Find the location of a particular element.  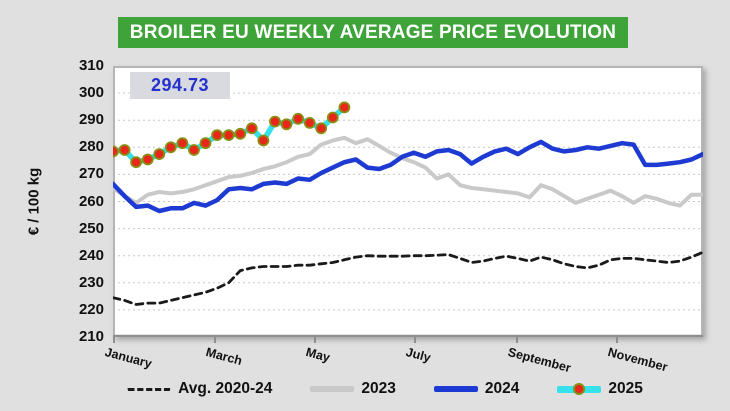

x-tick-mark-march is located at coordinates (214, 340).